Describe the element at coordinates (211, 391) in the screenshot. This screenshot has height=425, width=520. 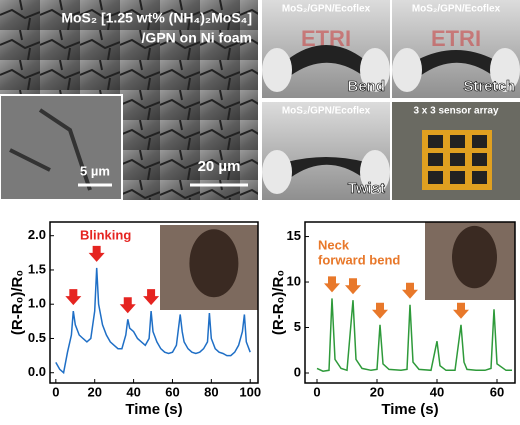
I see `x-tick-label: 80` at that location.